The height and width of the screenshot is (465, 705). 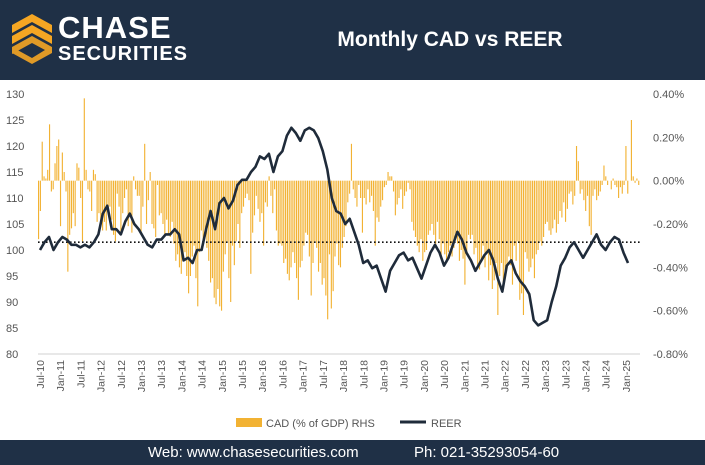 What do you see at coordinates (15, 147) in the screenshot?
I see `y-left-tick-label: 120` at bounding box center [15, 147].